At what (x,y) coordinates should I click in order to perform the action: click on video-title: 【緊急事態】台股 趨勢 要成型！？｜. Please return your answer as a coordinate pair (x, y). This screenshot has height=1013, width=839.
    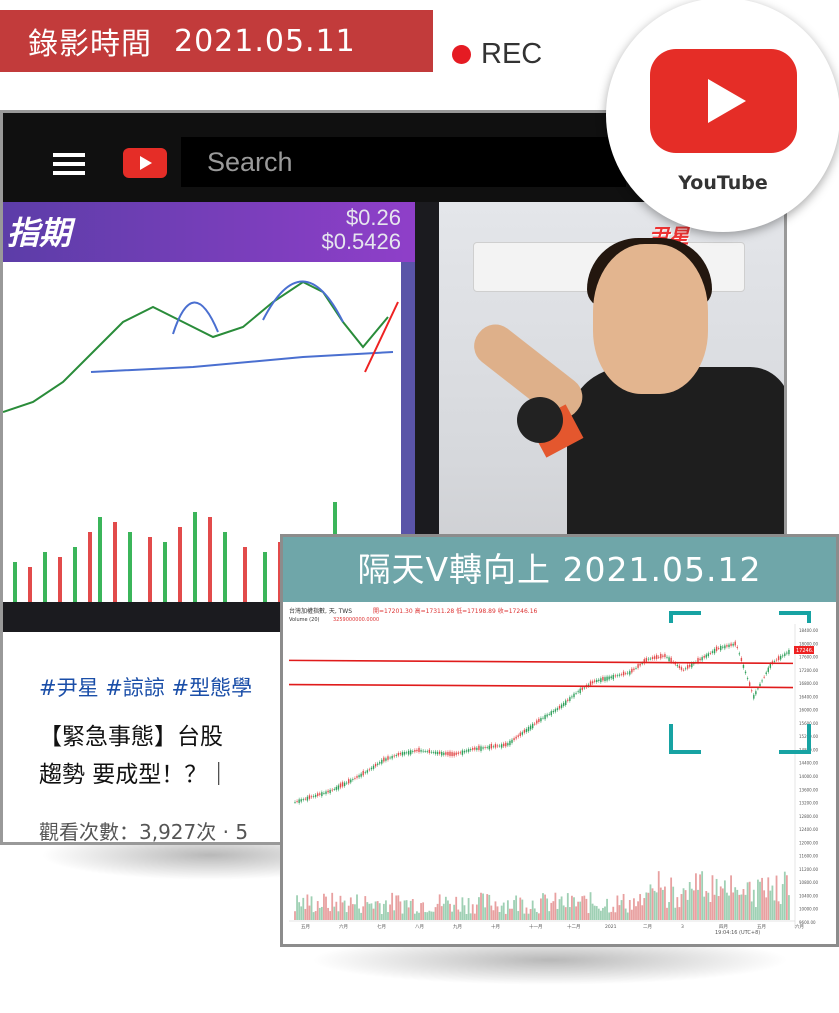
    Looking at the image, I should click on (134, 756).